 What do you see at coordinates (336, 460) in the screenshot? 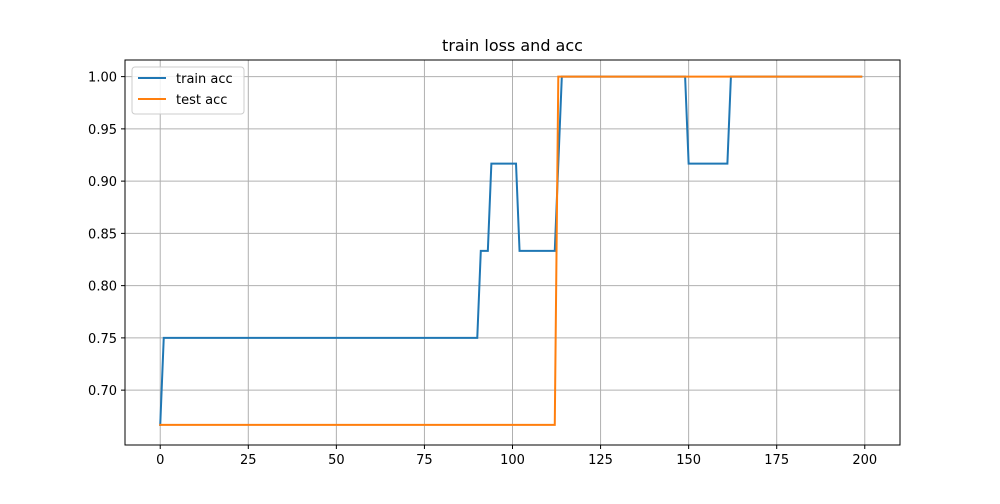
I see `x-tick-label: 50` at bounding box center [336, 460].